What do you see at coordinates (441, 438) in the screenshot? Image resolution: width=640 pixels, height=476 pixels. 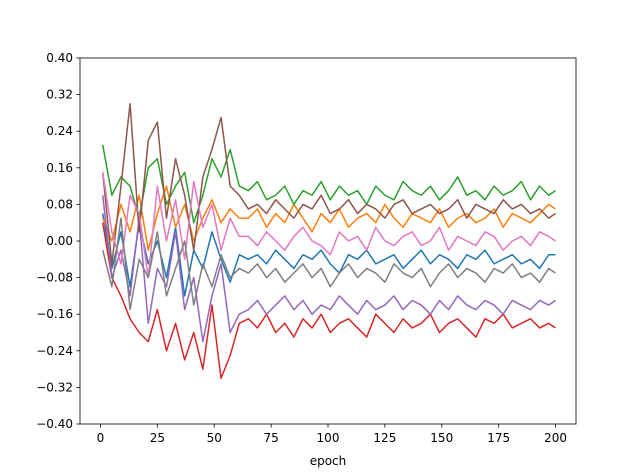 I see `x-tick-label: 150` at bounding box center [441, 438].